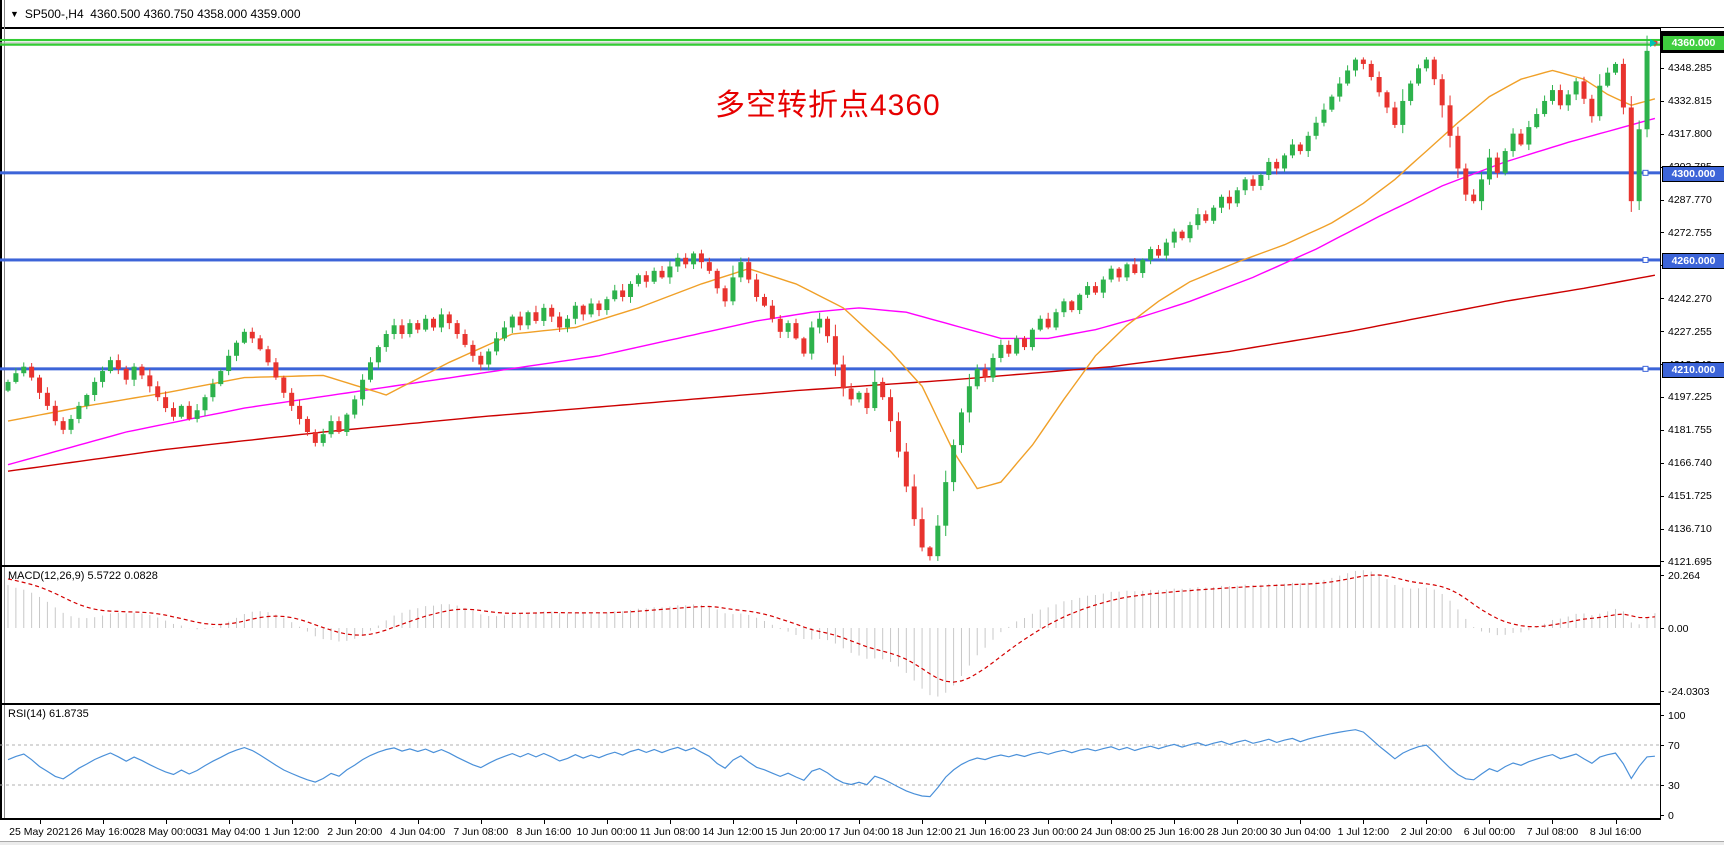 This screenshot has width=1724, height=845. Describe the element at coordinates (828, 105) in the screenshot. I see `annotation-text: 多空转折点4360` at that location.